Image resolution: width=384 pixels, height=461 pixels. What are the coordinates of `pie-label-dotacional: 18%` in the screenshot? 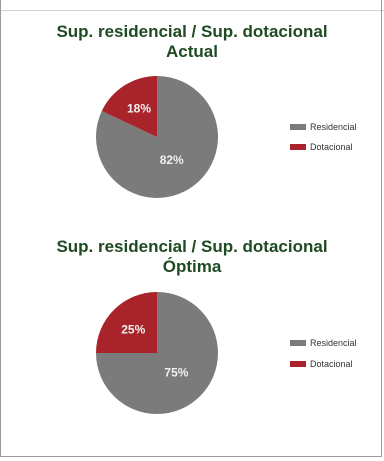 It's located at (139, 109).